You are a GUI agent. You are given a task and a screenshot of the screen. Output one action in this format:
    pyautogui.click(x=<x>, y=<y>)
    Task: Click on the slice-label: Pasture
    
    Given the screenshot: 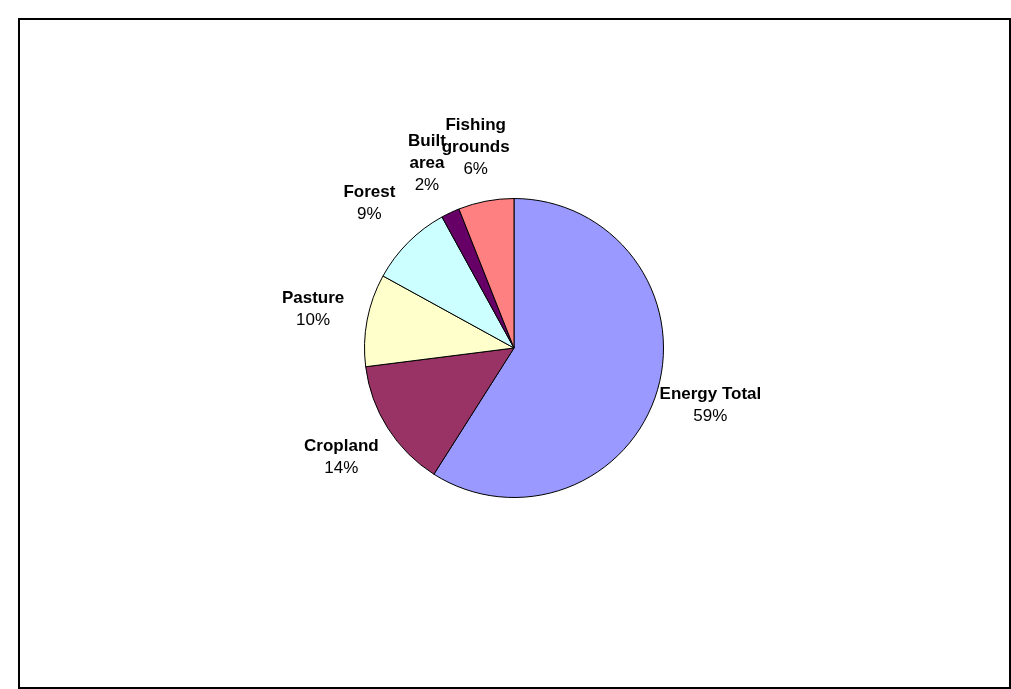 What is the action you would take?
    pyautogui.click(x=313, y=298)
    